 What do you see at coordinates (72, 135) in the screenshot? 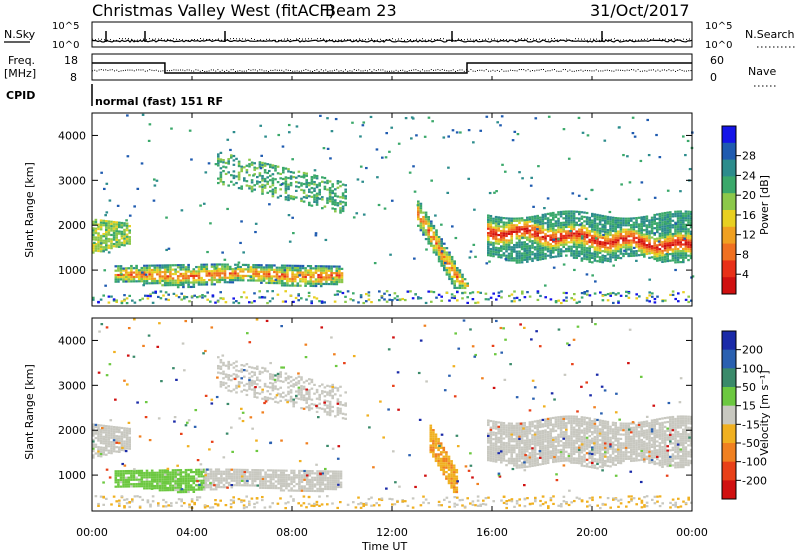
I see `range-tick-label: 4000` at bounding box center [72, 135].